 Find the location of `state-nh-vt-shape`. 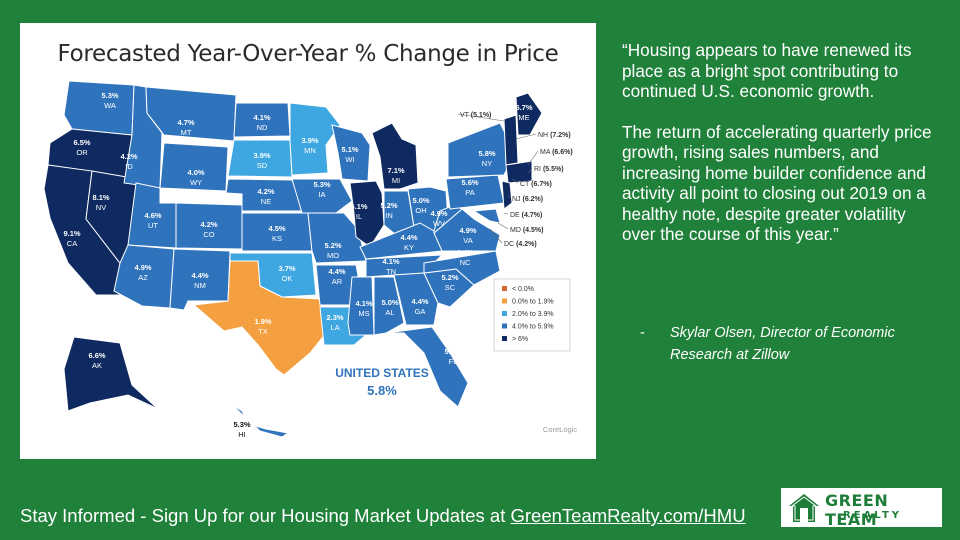

state-nh-vt-shape is located at coordinates (511, 140).